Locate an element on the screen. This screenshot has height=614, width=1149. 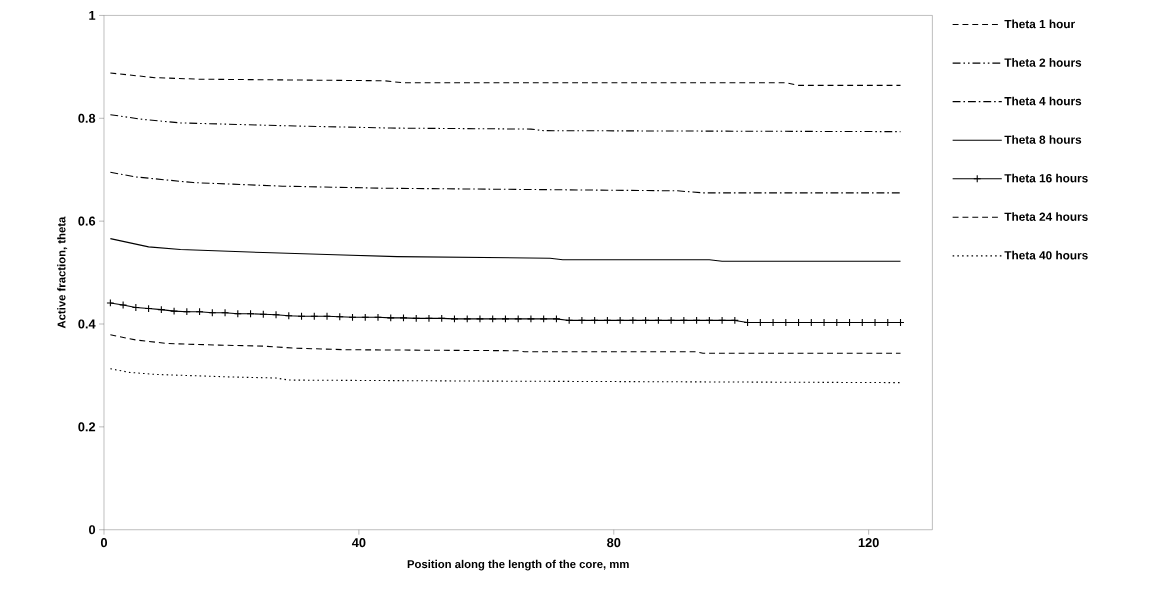
y-tick-label: 0 is located at coordinates (92, 530).